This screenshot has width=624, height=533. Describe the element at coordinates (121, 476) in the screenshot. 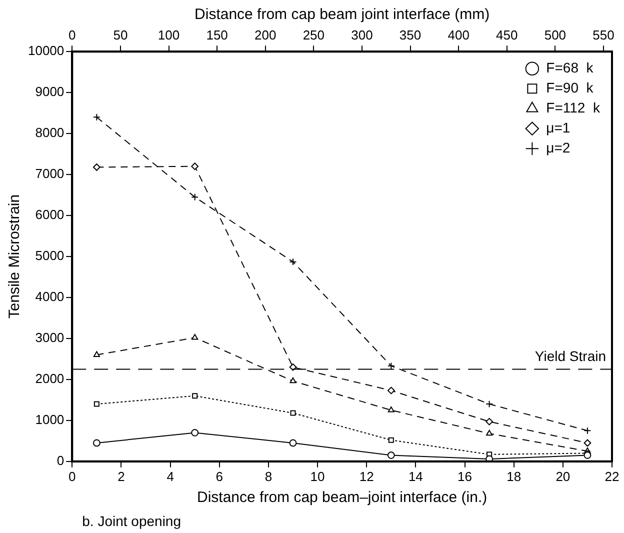

I see `x-tick-label: 2` at that location.